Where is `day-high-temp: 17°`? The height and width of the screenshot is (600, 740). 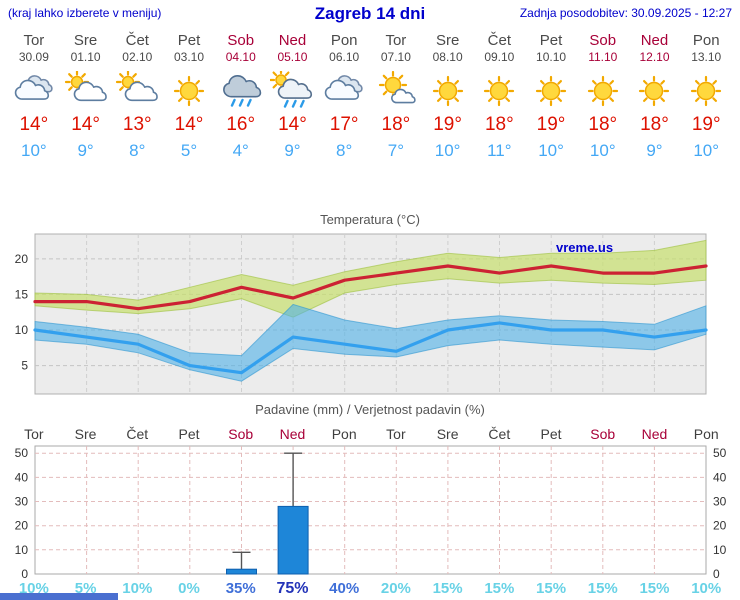
day-high-temp: 17° is located at coordinates (344, 124).